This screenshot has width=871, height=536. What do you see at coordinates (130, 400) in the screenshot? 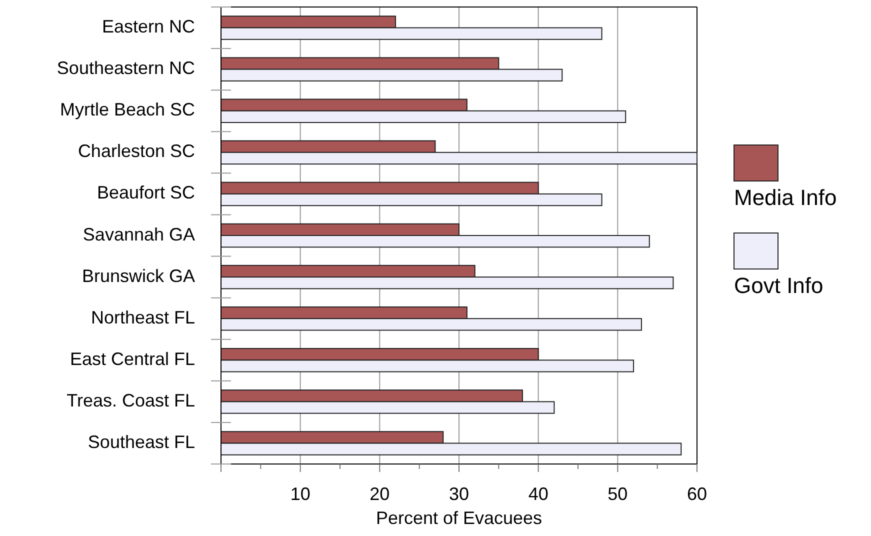
I see `y-tick-label: Treas. Coast FL` at bounding box center [130, 400].